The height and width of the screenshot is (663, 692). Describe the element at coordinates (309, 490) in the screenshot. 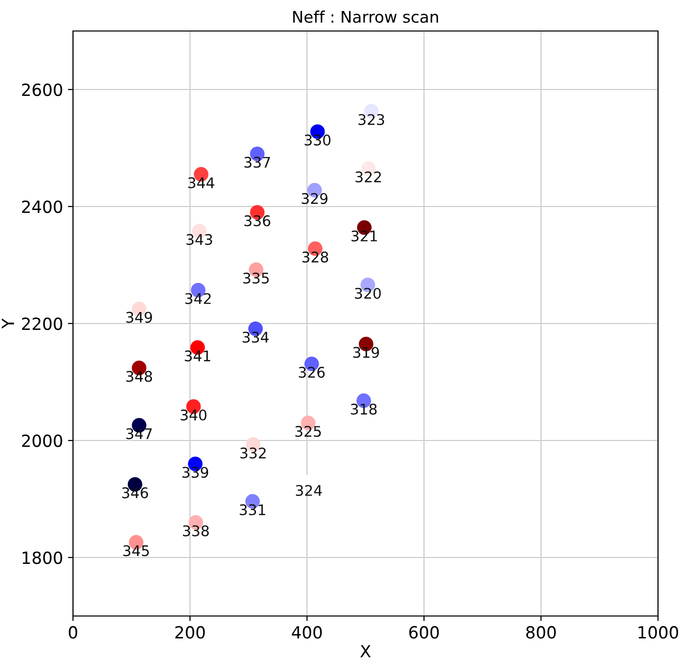

I see `annotation: 324` at that location.